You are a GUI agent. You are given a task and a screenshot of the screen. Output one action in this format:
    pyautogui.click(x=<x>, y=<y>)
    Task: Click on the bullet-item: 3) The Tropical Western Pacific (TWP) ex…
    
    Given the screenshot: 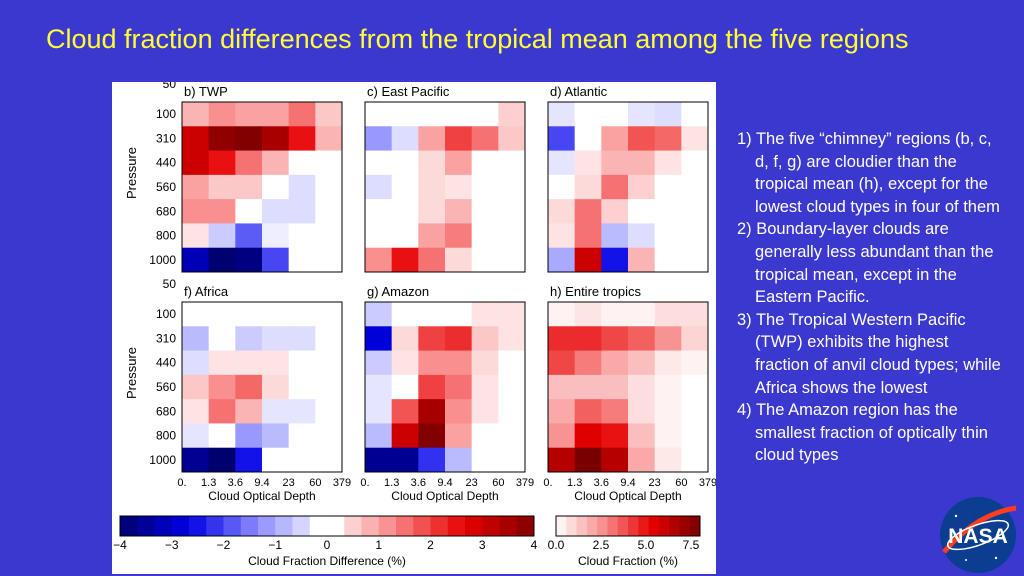 What is the action you would take?
    pyautogui.click(x=869, y=353)
    